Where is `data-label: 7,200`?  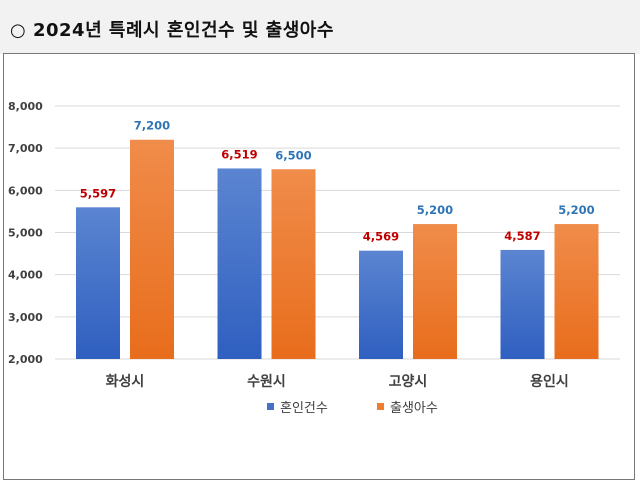 data-label: 7,200 is located at coordinates (152, 126).